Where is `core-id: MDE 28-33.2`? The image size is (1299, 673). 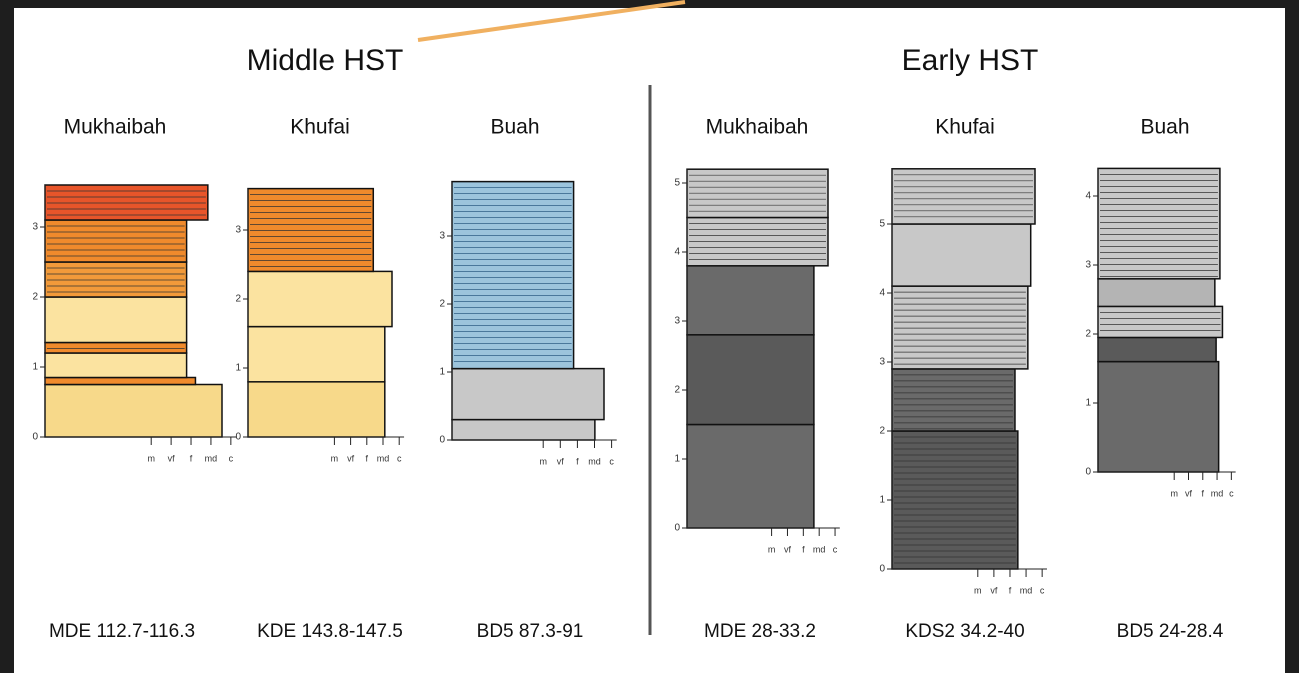 core-id: MDE 28-33.2 is located at coordinates (760, 631).